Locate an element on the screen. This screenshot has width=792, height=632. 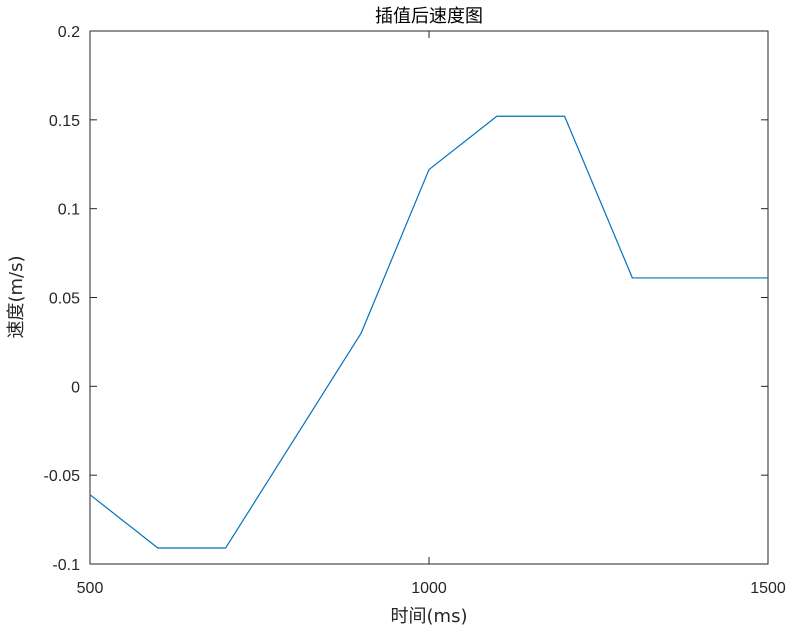
y-tick-label: 0 is located at coordinates (75, 387).